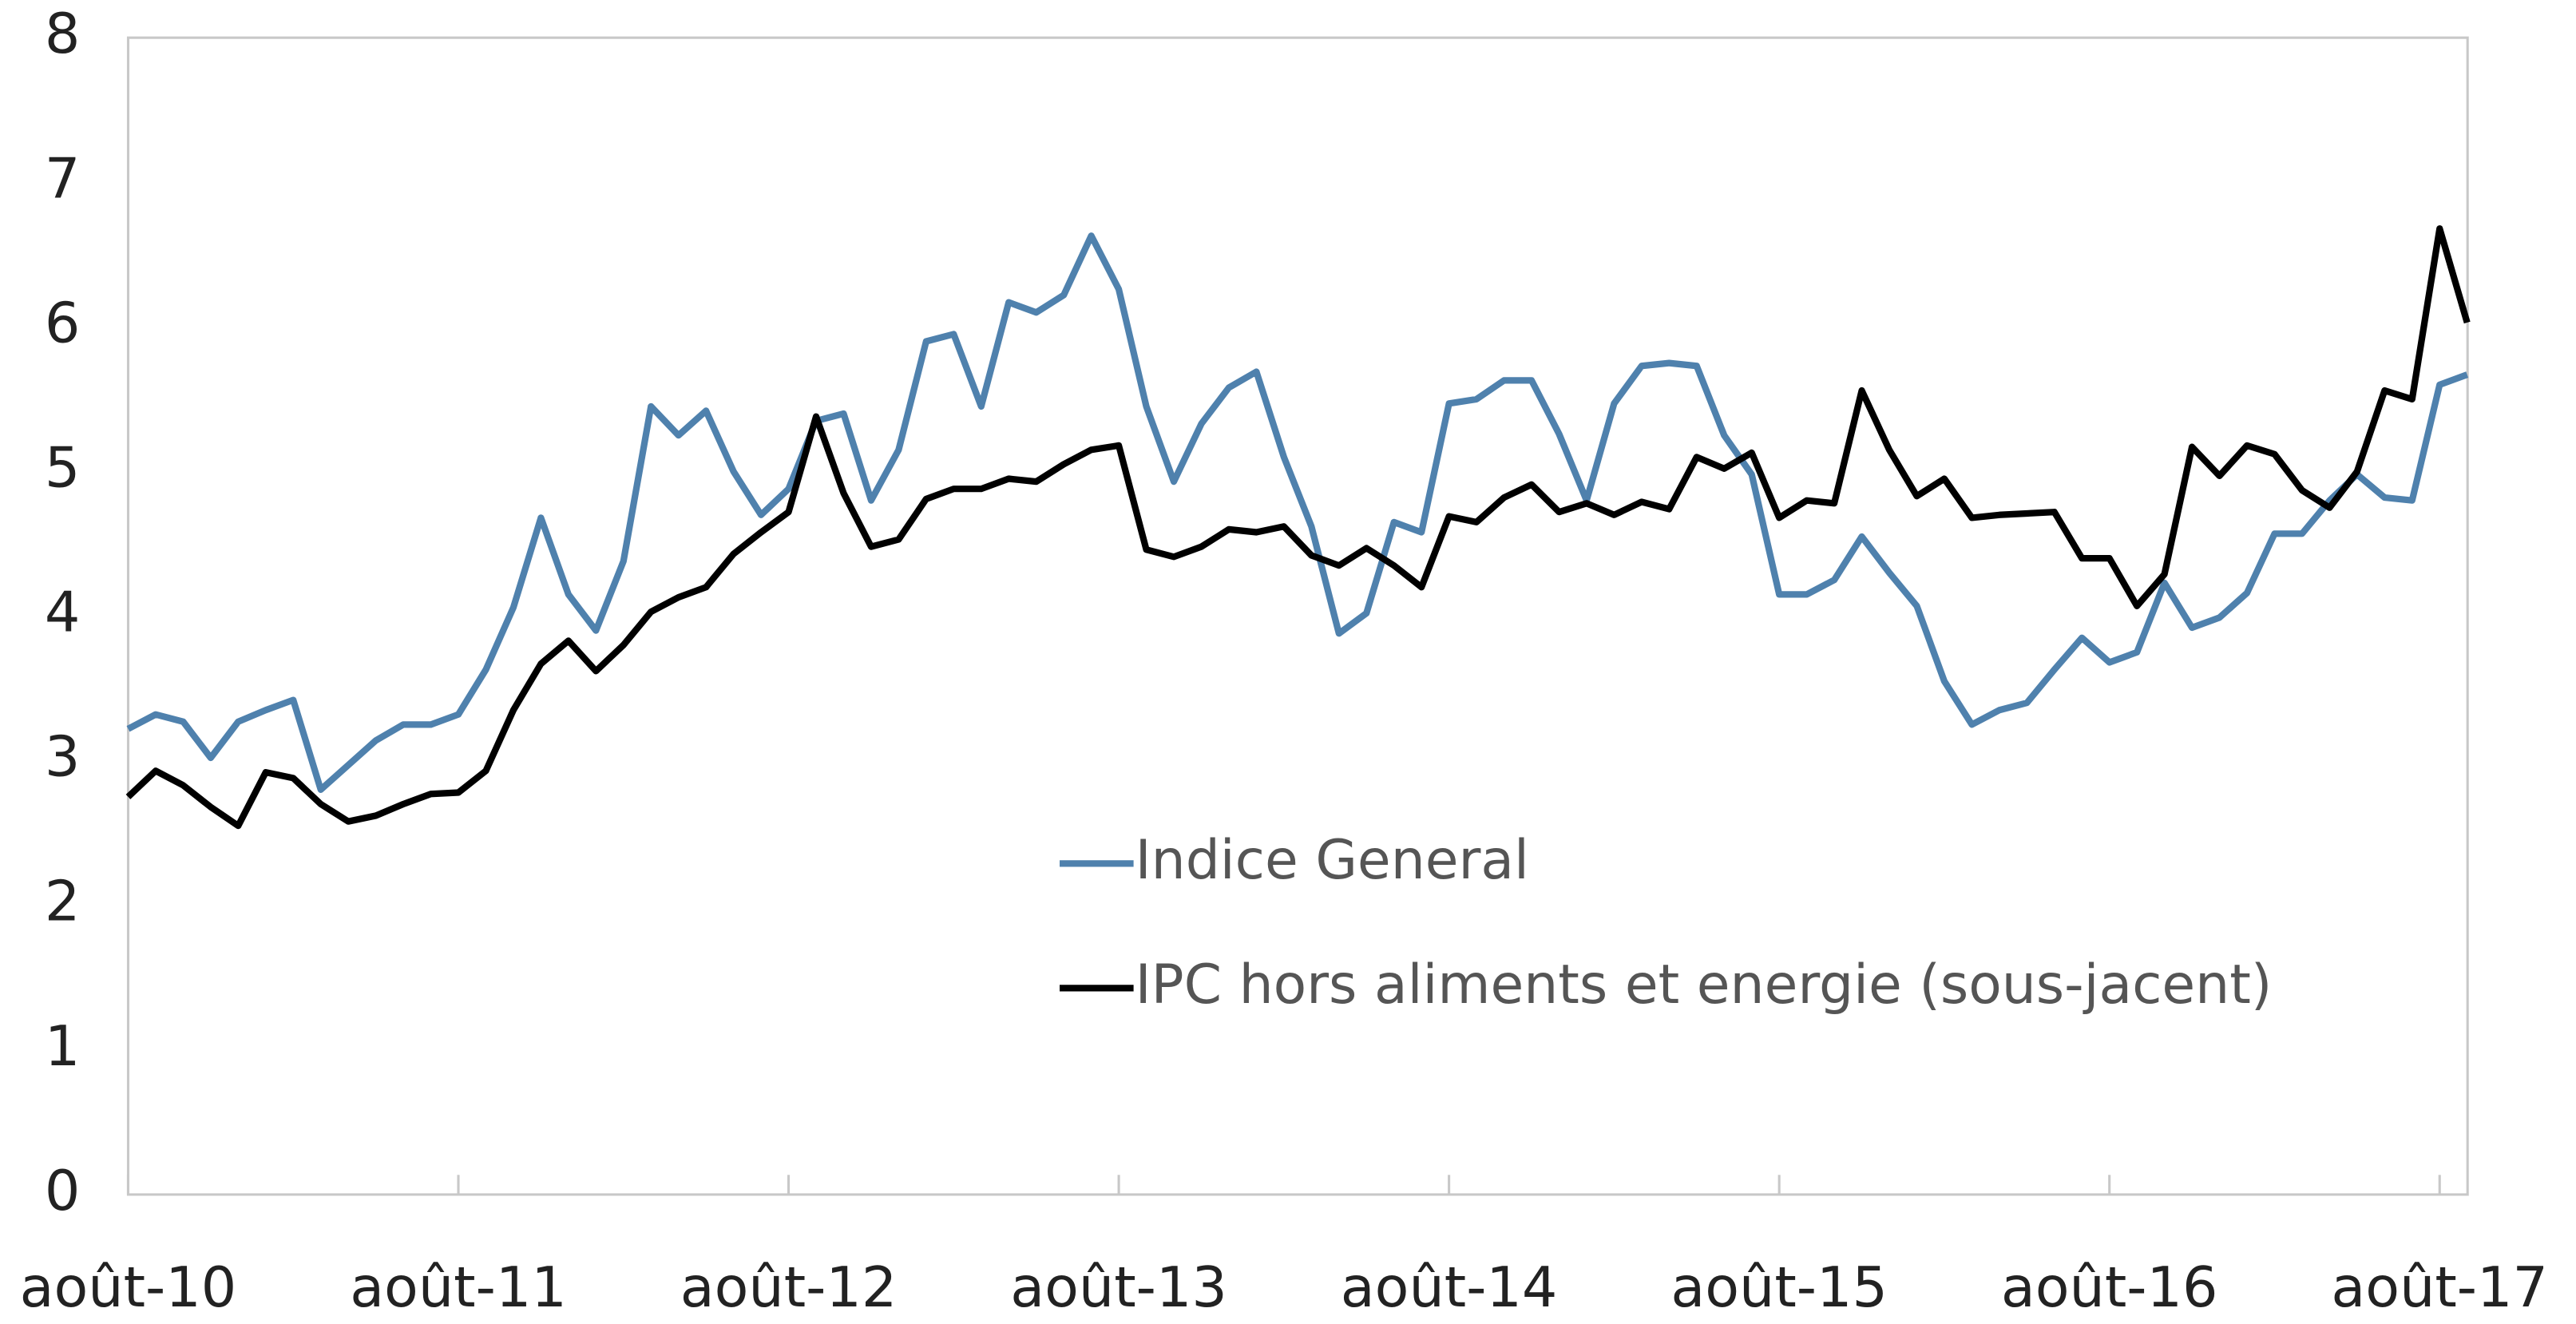 The height and width of the screenshot is (1324, 2576). I want to click on y-tick-label: 4, so click(62, 613).